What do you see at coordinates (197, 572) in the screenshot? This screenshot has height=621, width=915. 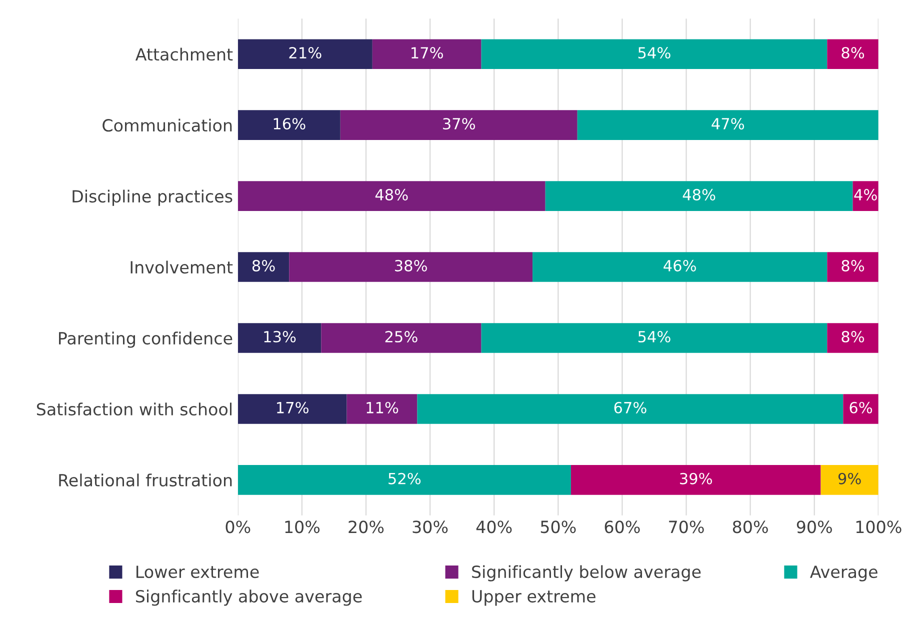 I see `legend-label: Lower extreme` at bounding box center [197, 572].